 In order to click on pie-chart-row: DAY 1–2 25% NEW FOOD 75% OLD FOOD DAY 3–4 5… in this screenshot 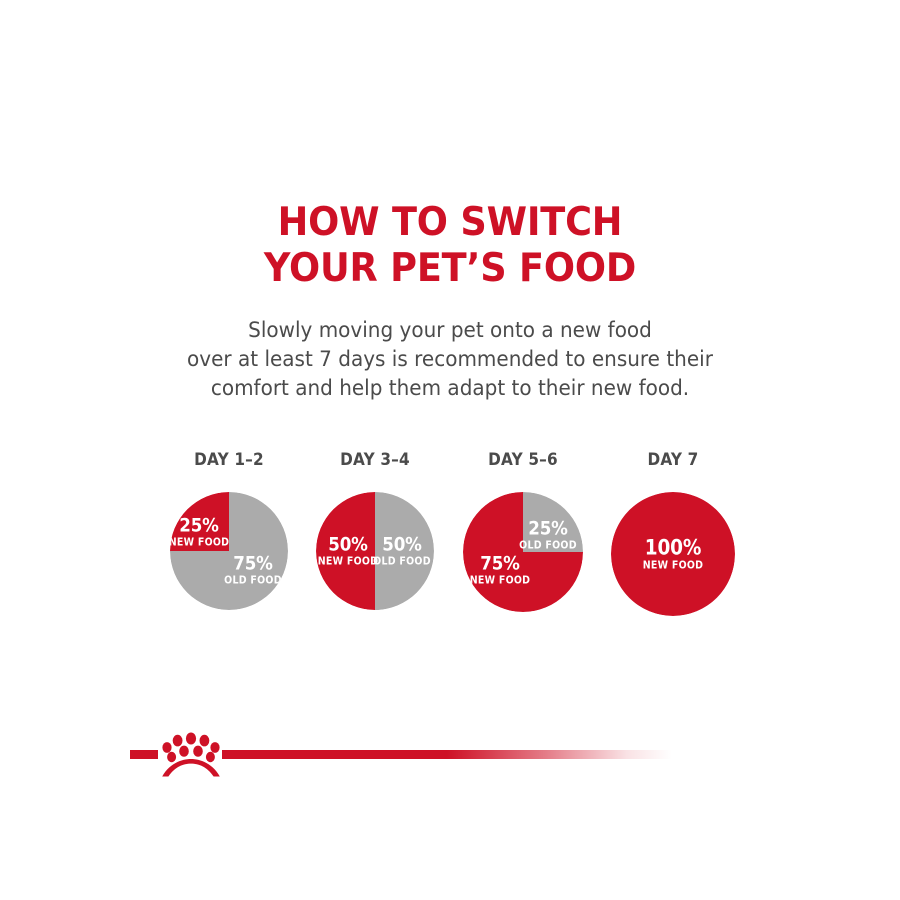, I will do `click(460, 540)`.